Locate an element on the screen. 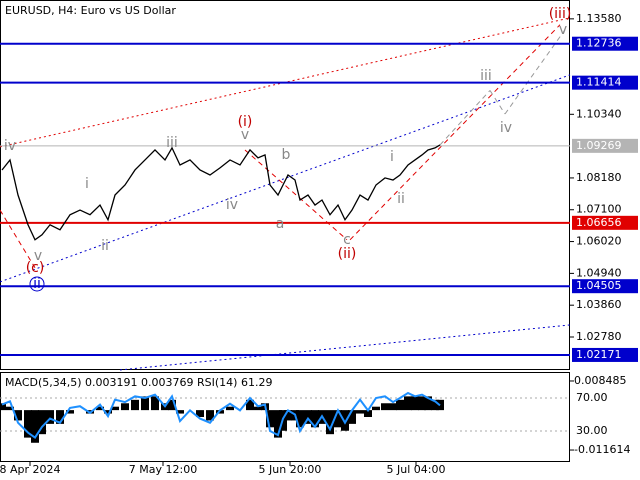  y-tick-label: 1.07100 is located at coordinates (599, 209).